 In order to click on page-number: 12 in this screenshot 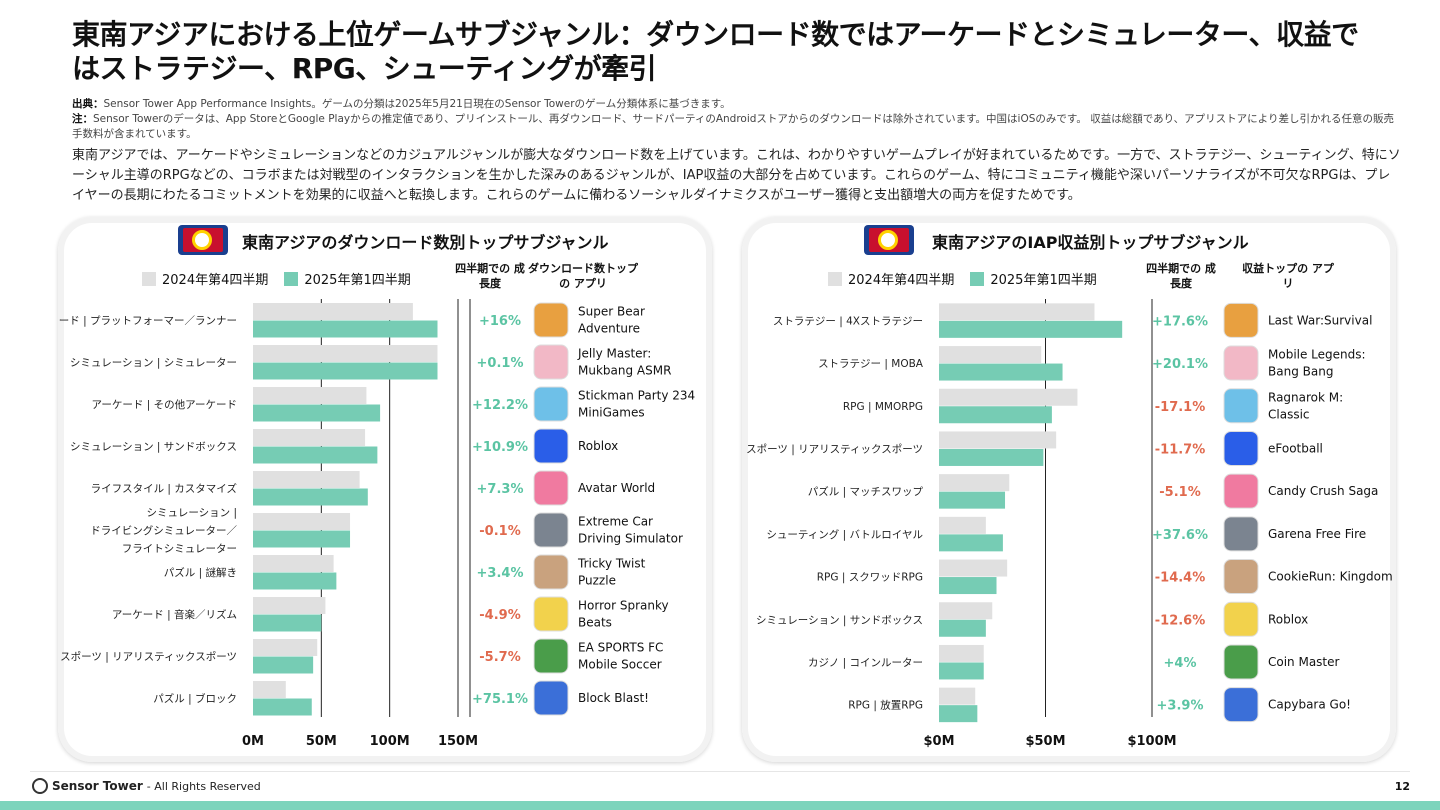, I will do `click(1402, 786)`.